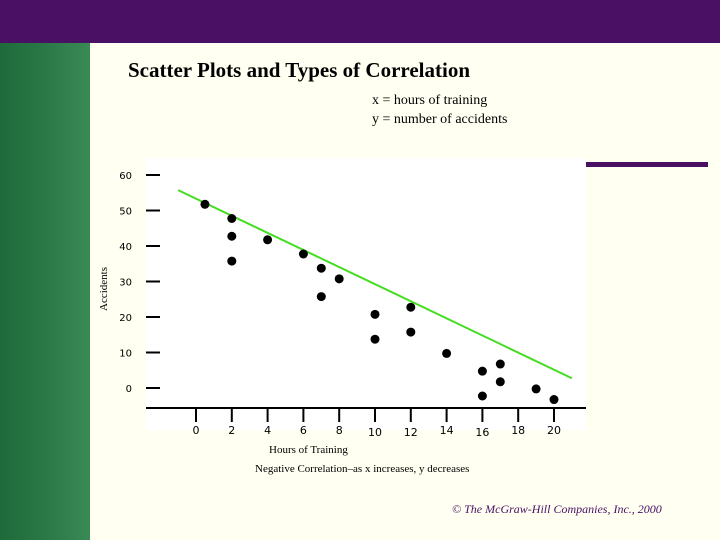  I want to click on x-tick-label: 8, so click(339, 430).